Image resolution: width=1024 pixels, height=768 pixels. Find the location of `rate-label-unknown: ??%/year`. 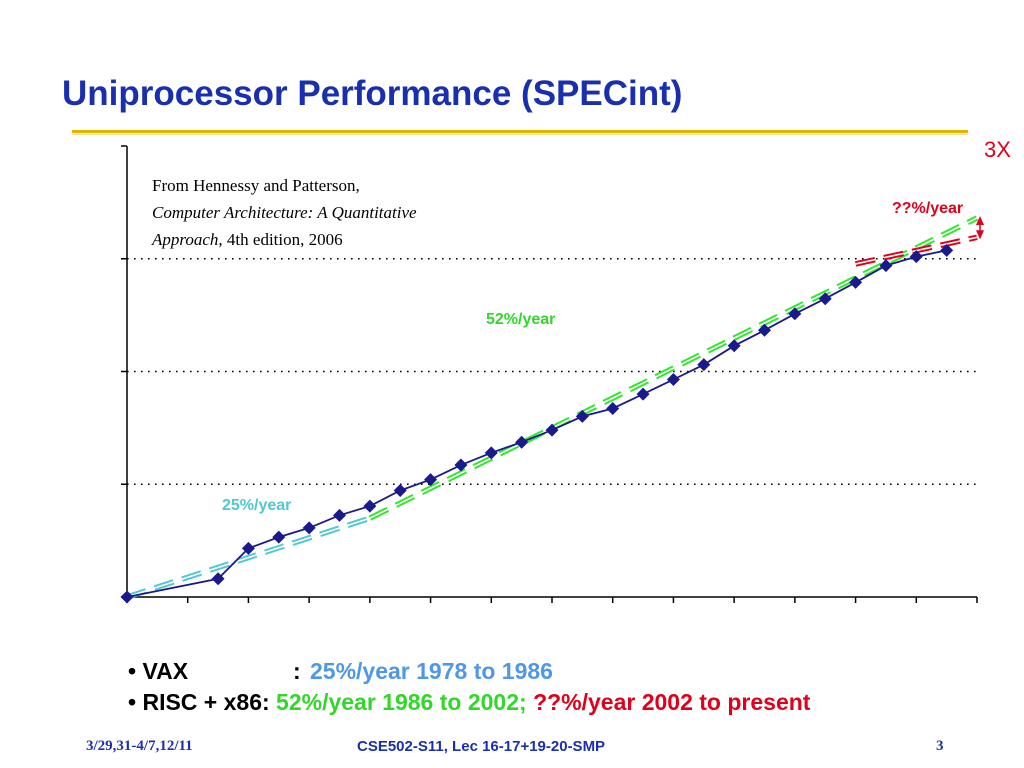

rate-label-unknown: ??%/year is located at coordinates (928, 208).